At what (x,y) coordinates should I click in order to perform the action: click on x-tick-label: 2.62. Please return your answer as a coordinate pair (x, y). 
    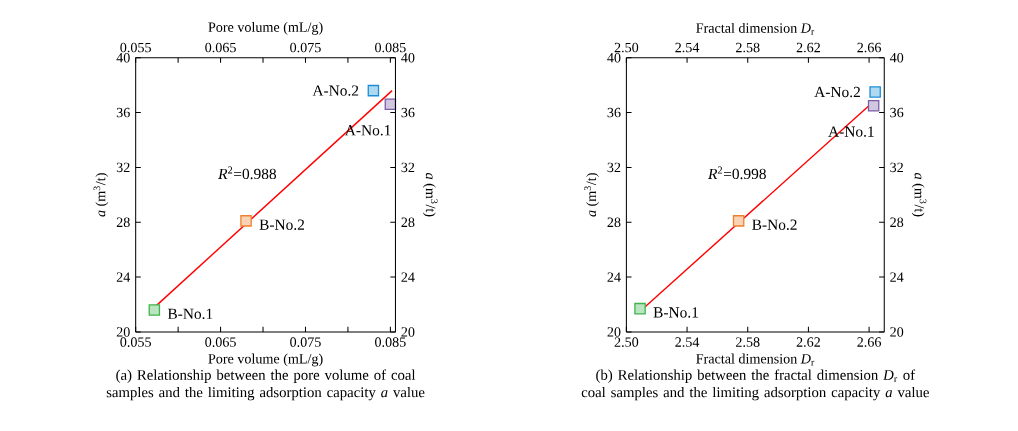
    Looking at the image, I should click on (808, 342).